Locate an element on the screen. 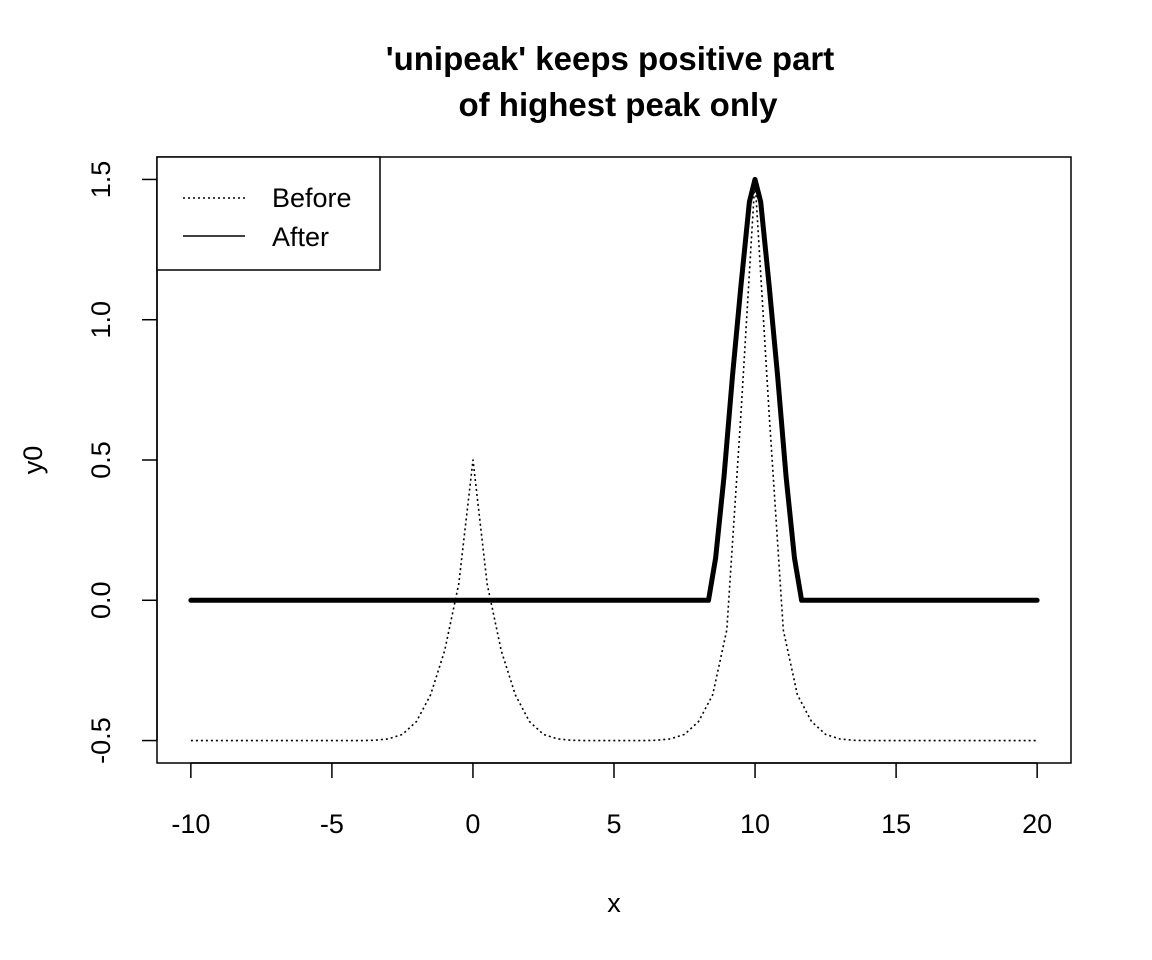  chart-title-line-1: 'unipeak' keeps positive part is located at coordinates (610, 58).